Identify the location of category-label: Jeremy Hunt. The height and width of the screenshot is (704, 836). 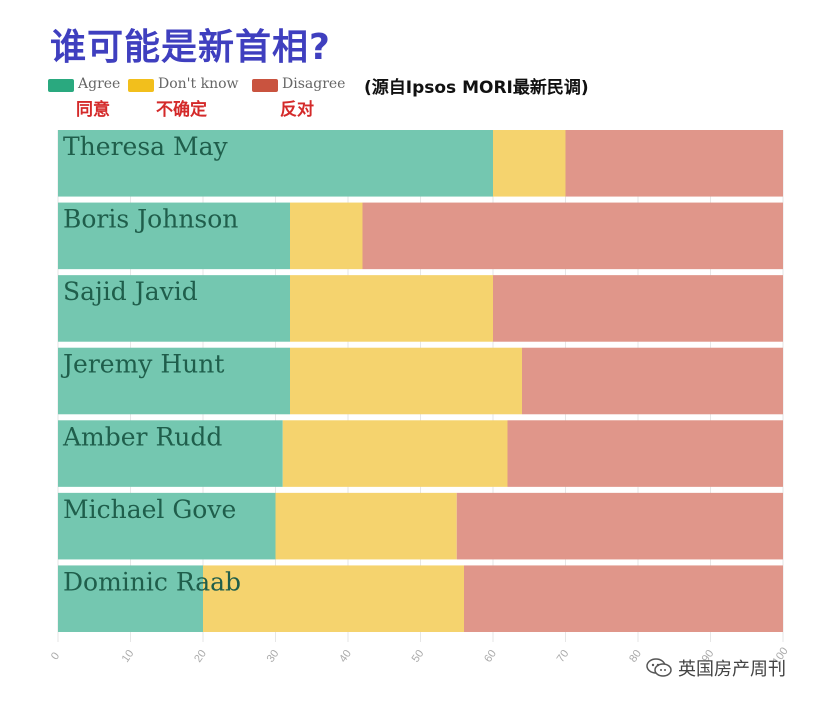
(142, 364).